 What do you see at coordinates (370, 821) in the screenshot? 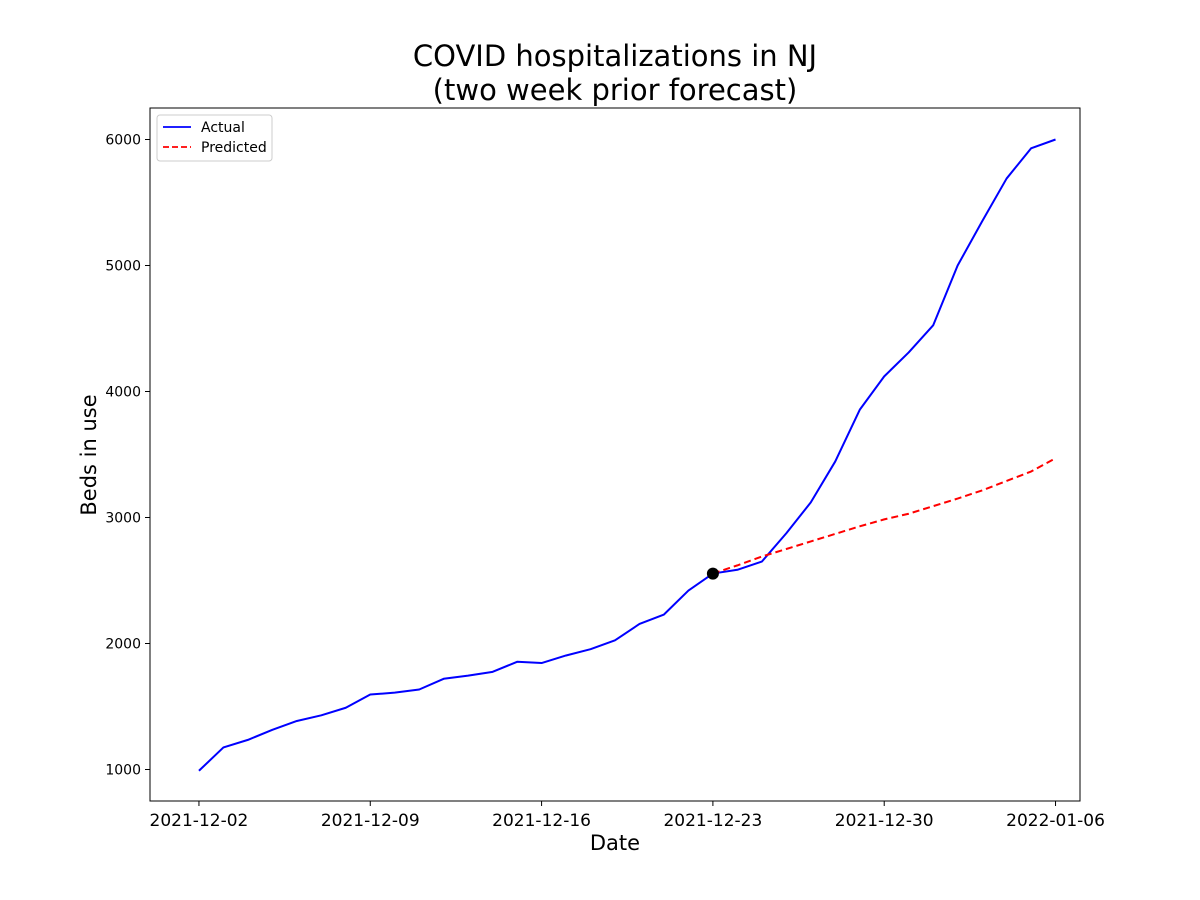
I see `x-tick-label: 2021-12-09` at bounding box center [370, 821].